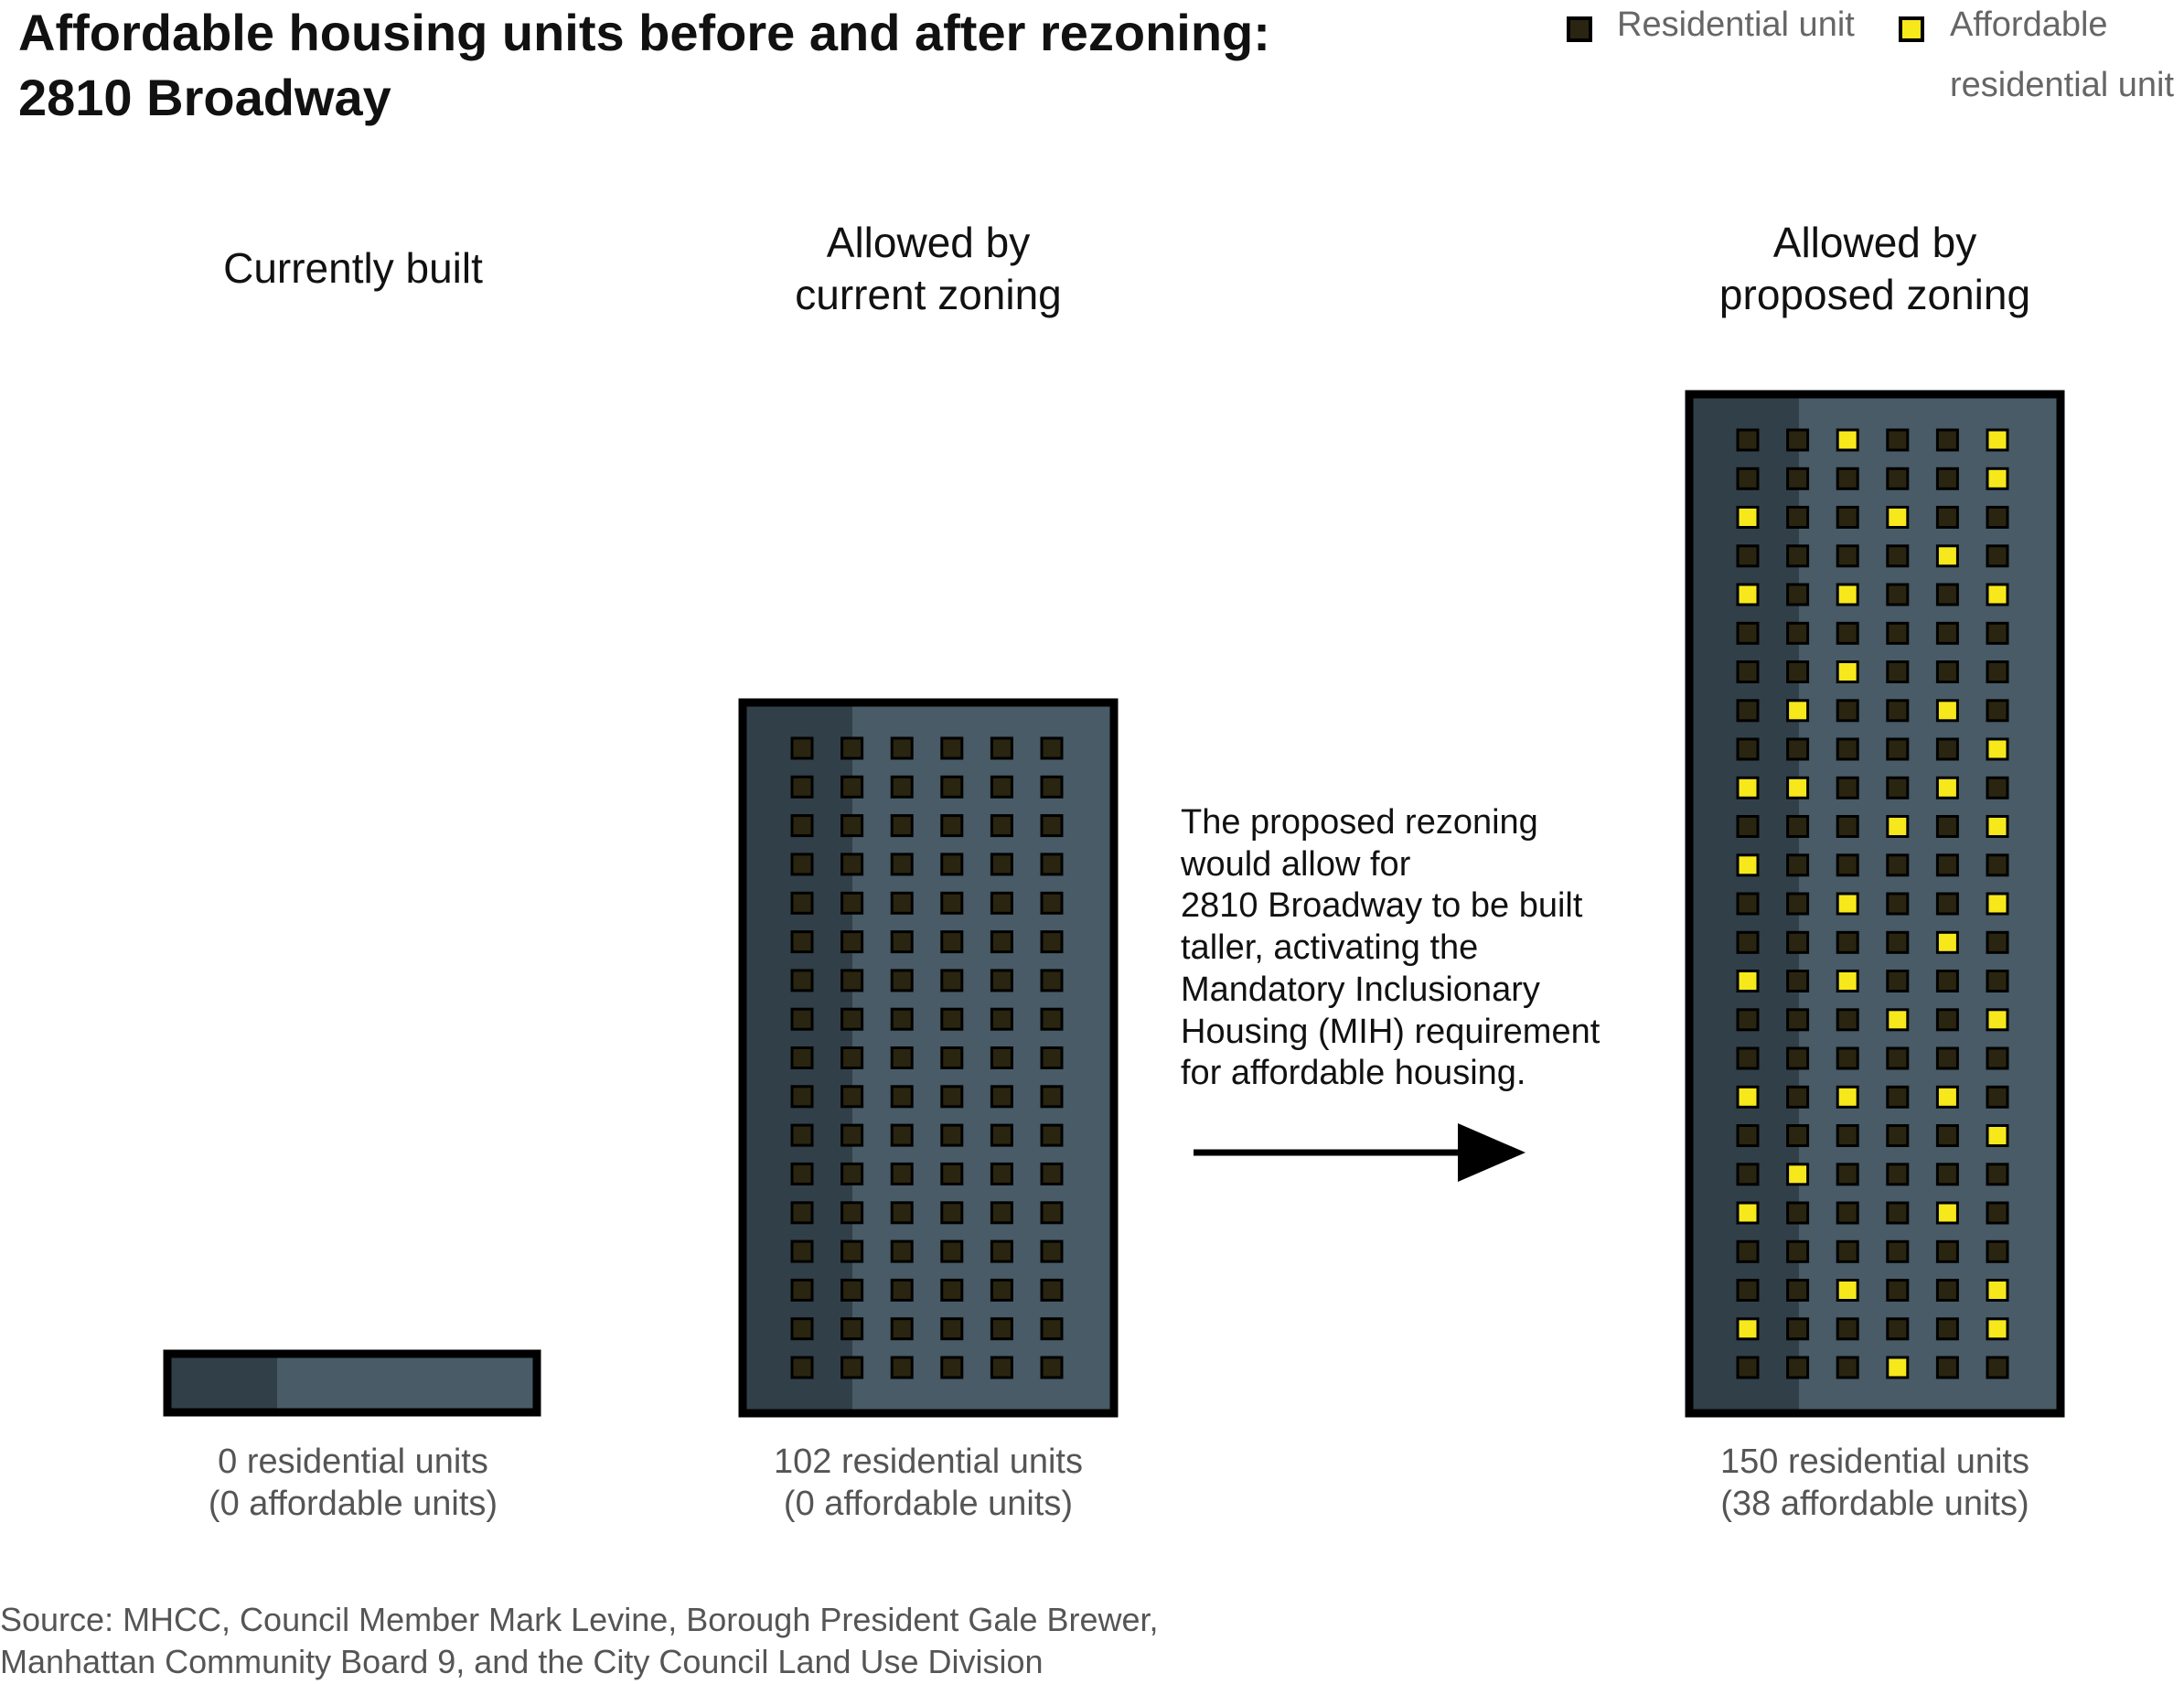  Describe the element at coordinates (2062, 57) in the screenshot. I see `legend-affordable-label: Affordable residential unit` at that location.